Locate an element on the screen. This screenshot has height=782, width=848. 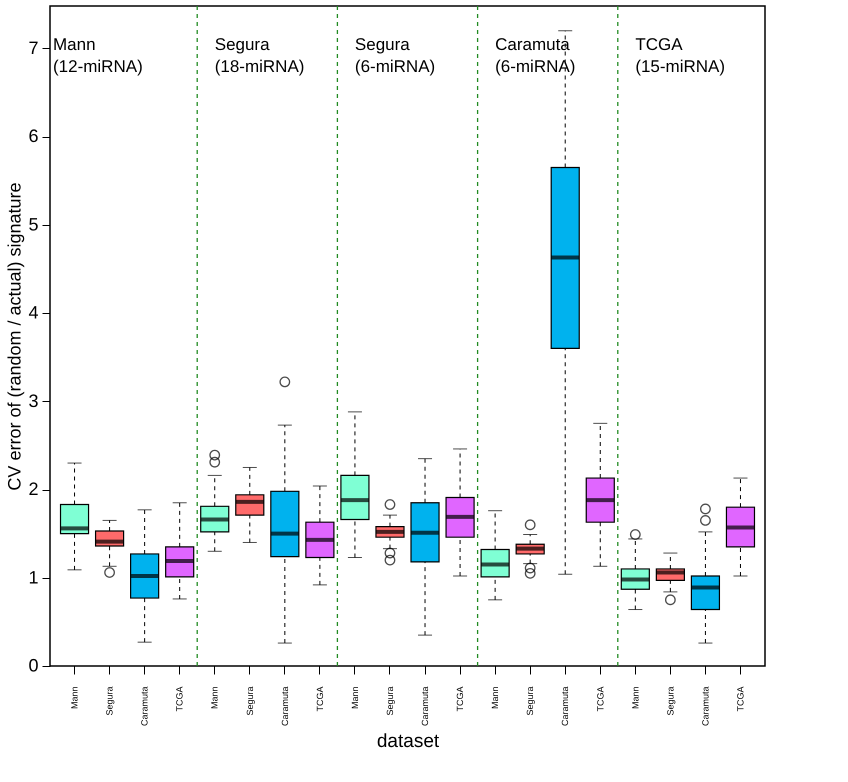
annotation: TCGA (15-miRNA) is located at coordinates (680, 55).